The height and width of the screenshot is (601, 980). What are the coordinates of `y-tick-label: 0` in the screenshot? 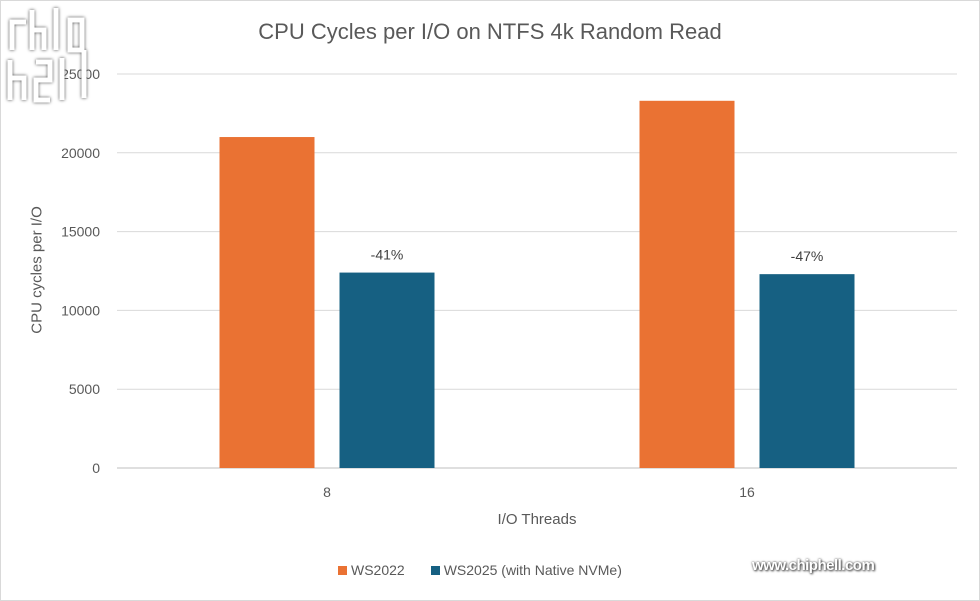 It's located at (96, 468).